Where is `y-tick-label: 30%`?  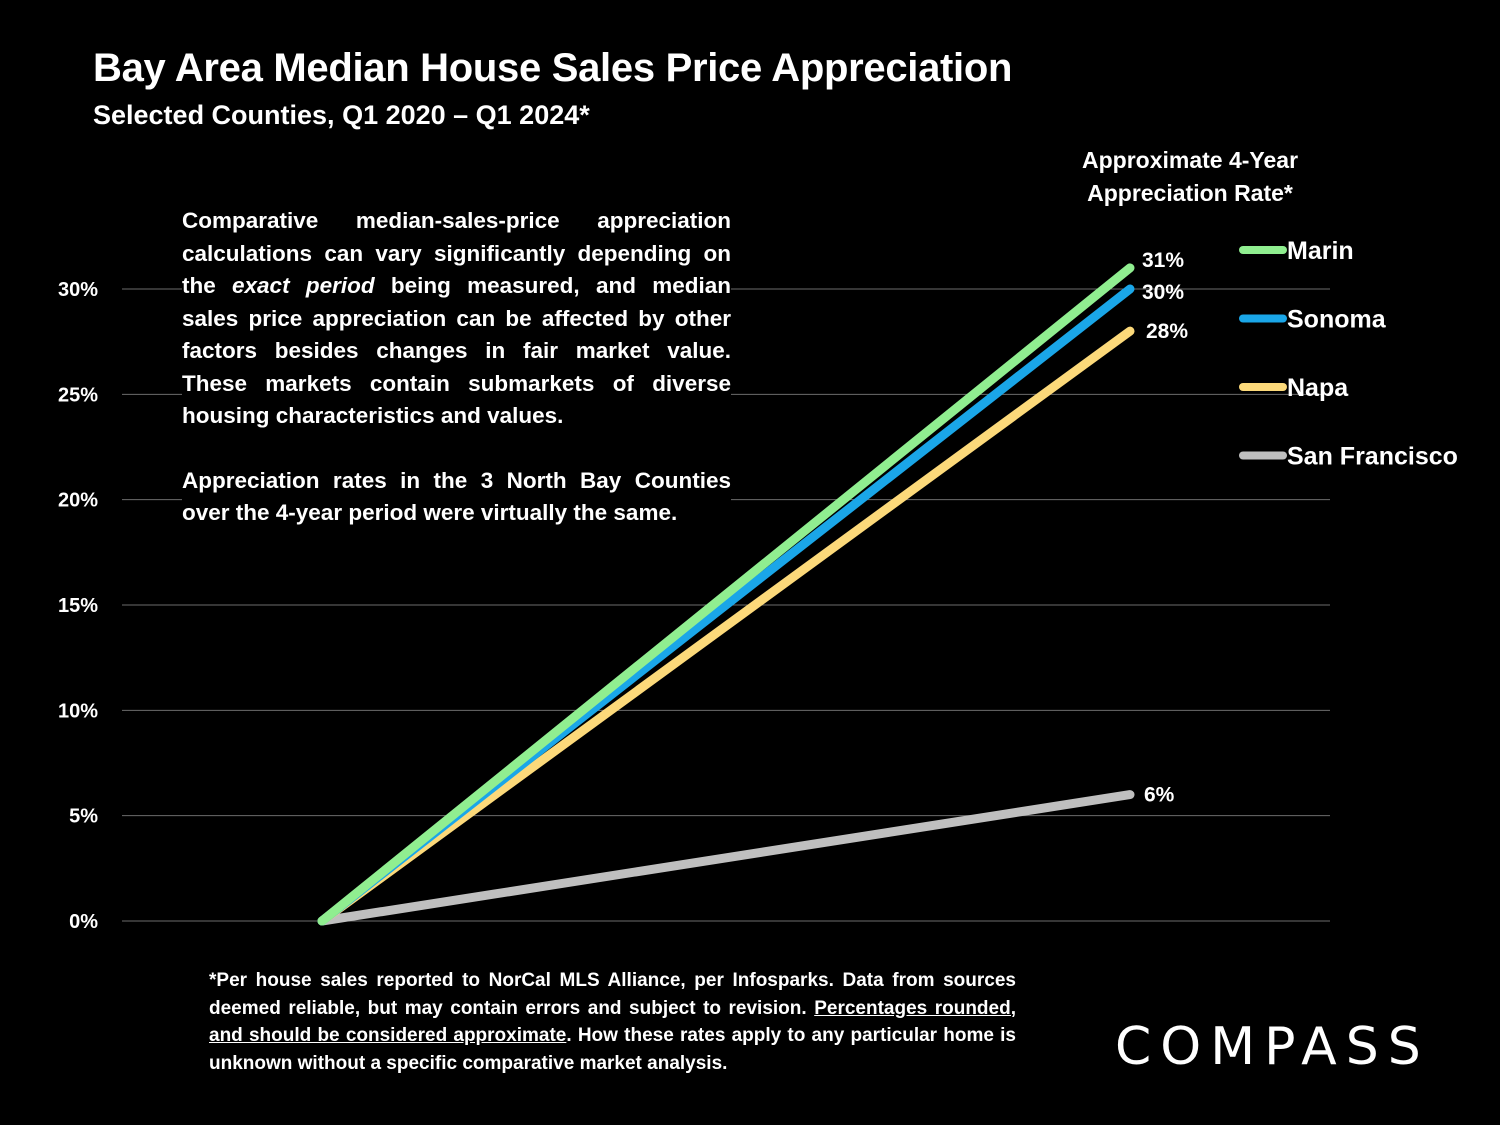
y-tick-label: 30% is located at coordinates (78, 290).